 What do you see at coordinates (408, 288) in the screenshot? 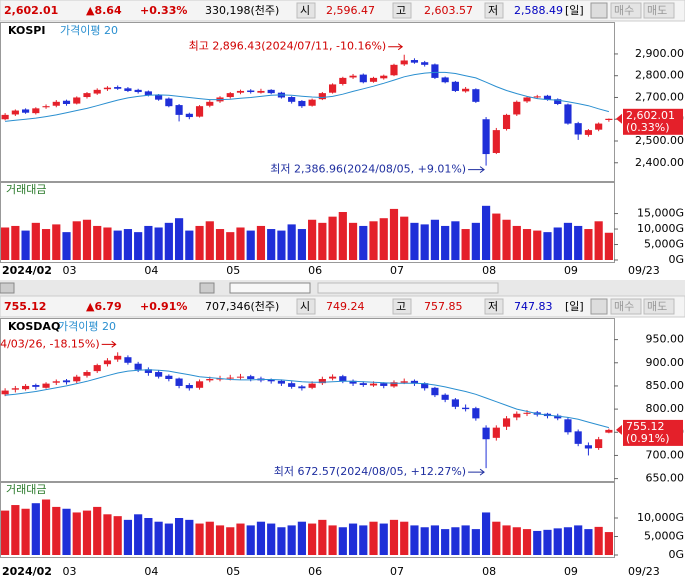
I see `tool-icons` at bounding box center [408, 288].